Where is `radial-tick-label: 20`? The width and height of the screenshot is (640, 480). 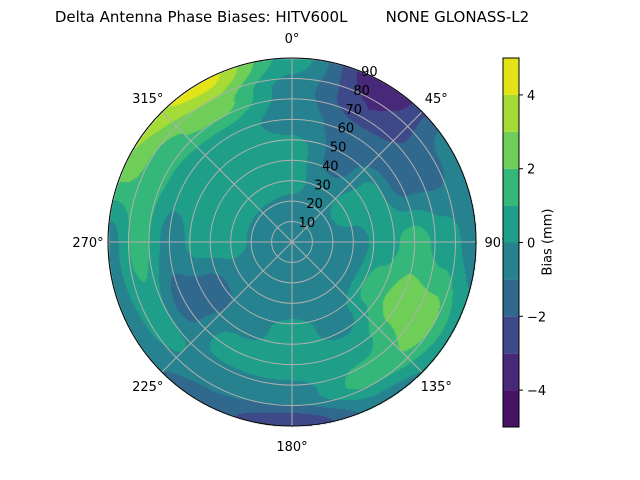
radial-tick-label: 20 is located at coordinates (314, 204).